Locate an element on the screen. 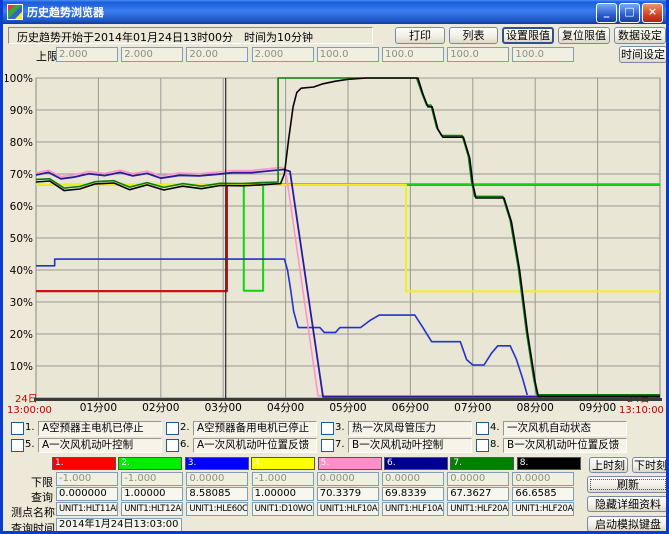 This screenshot has width=669, height=534. query-value-4: 1.00000 is located at coordinates (282, 494).